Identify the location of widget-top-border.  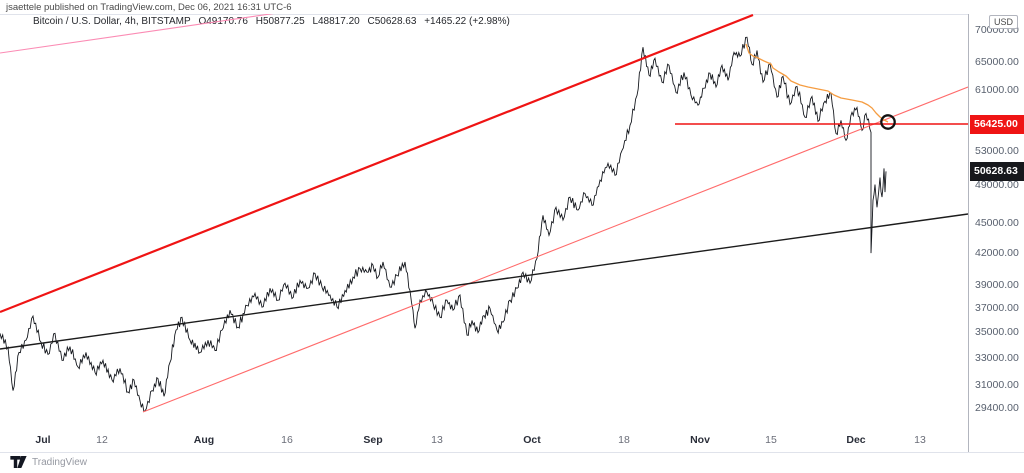
(512, 14).